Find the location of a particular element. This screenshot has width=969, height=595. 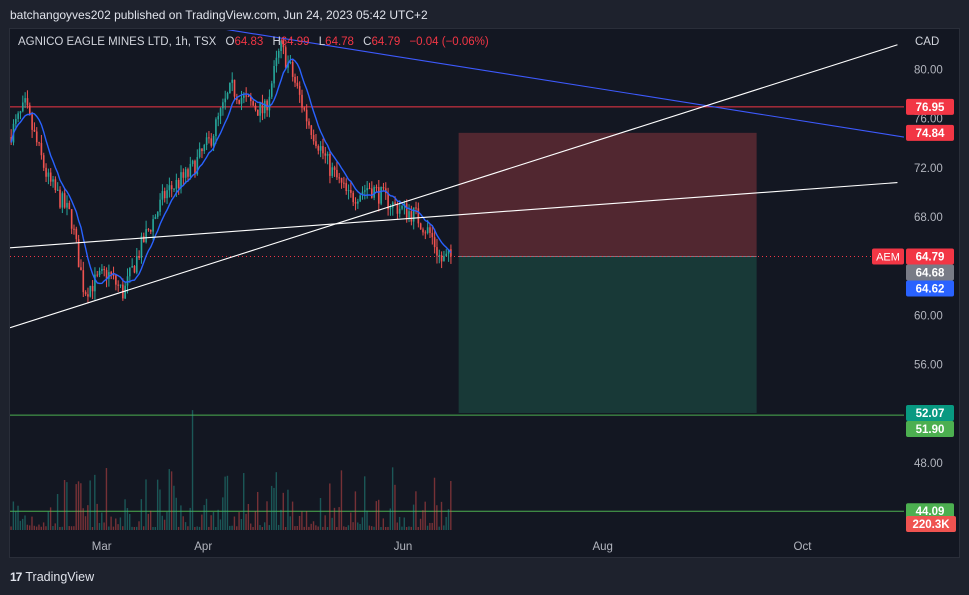

open-value: 64.83 is located at coordinates (249, 42).